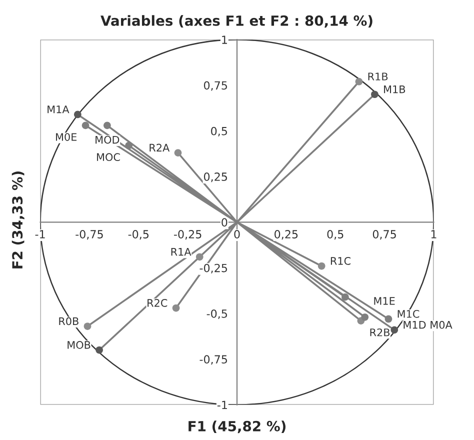 This screenshot has height=440, width=474. I want to click on y-tick-label: 0,75, so click(215, 86).